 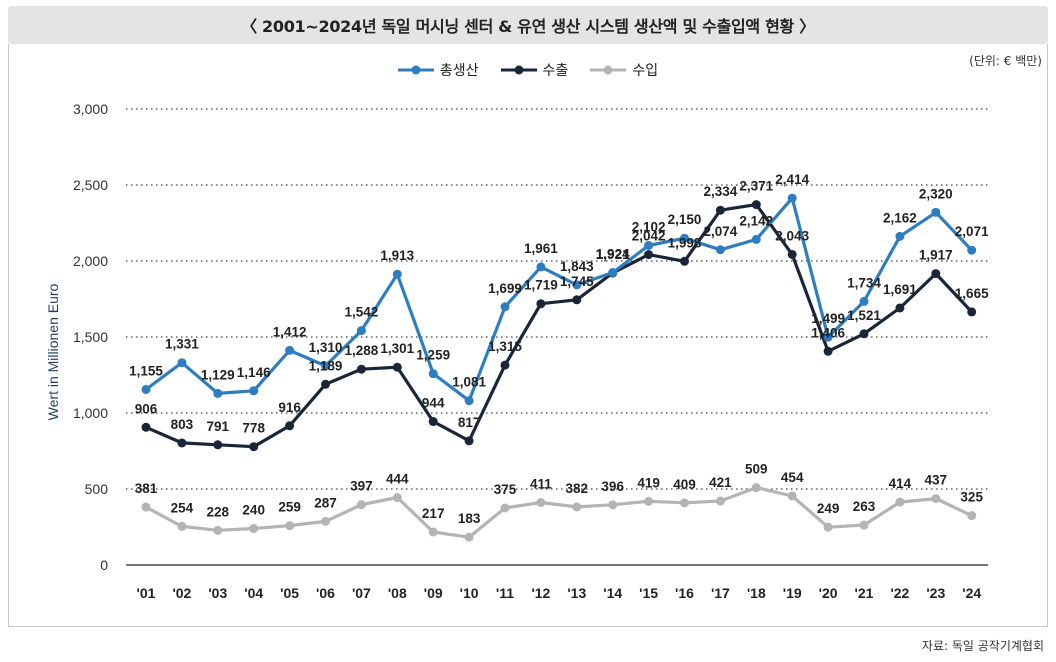 I want to click on data-label: 1,699, so click(x=505, y=288).